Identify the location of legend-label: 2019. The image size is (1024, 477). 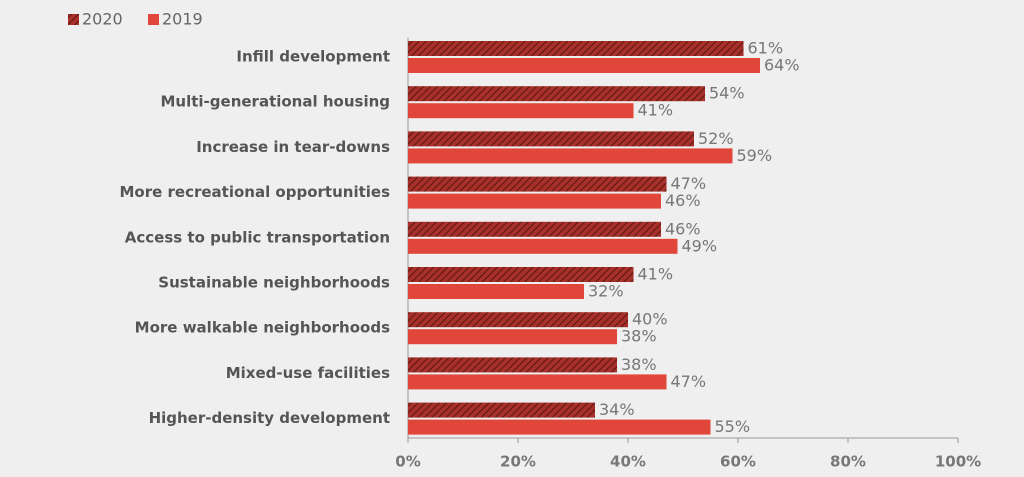
(182, 19).